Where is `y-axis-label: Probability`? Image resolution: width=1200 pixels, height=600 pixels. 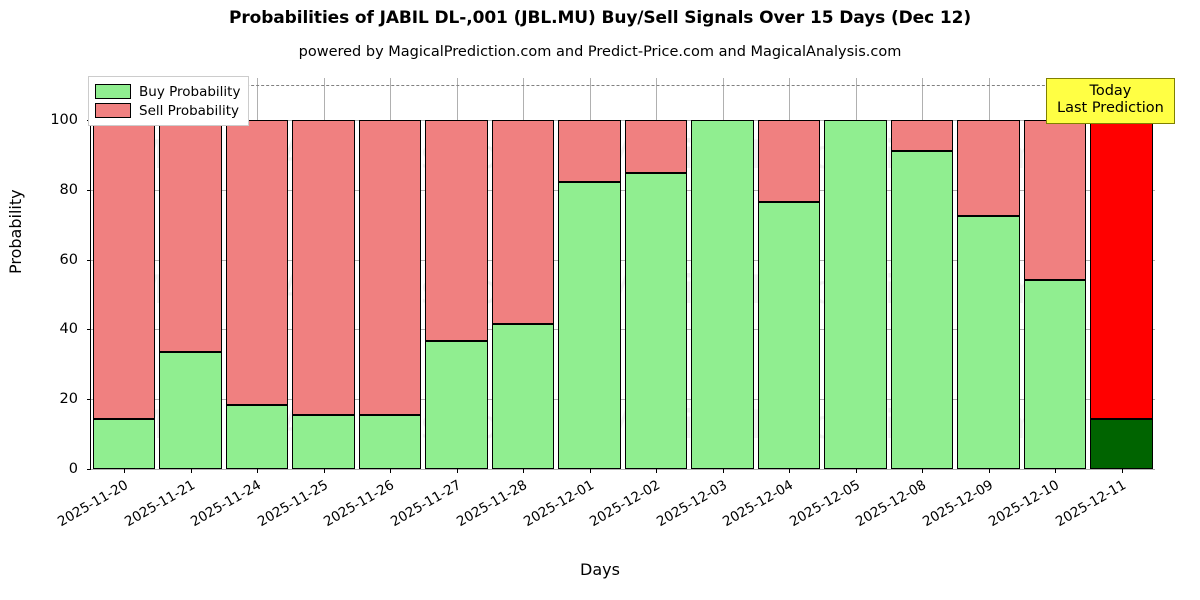
y-axis-label: Probability is located at coordinates (15, 231).